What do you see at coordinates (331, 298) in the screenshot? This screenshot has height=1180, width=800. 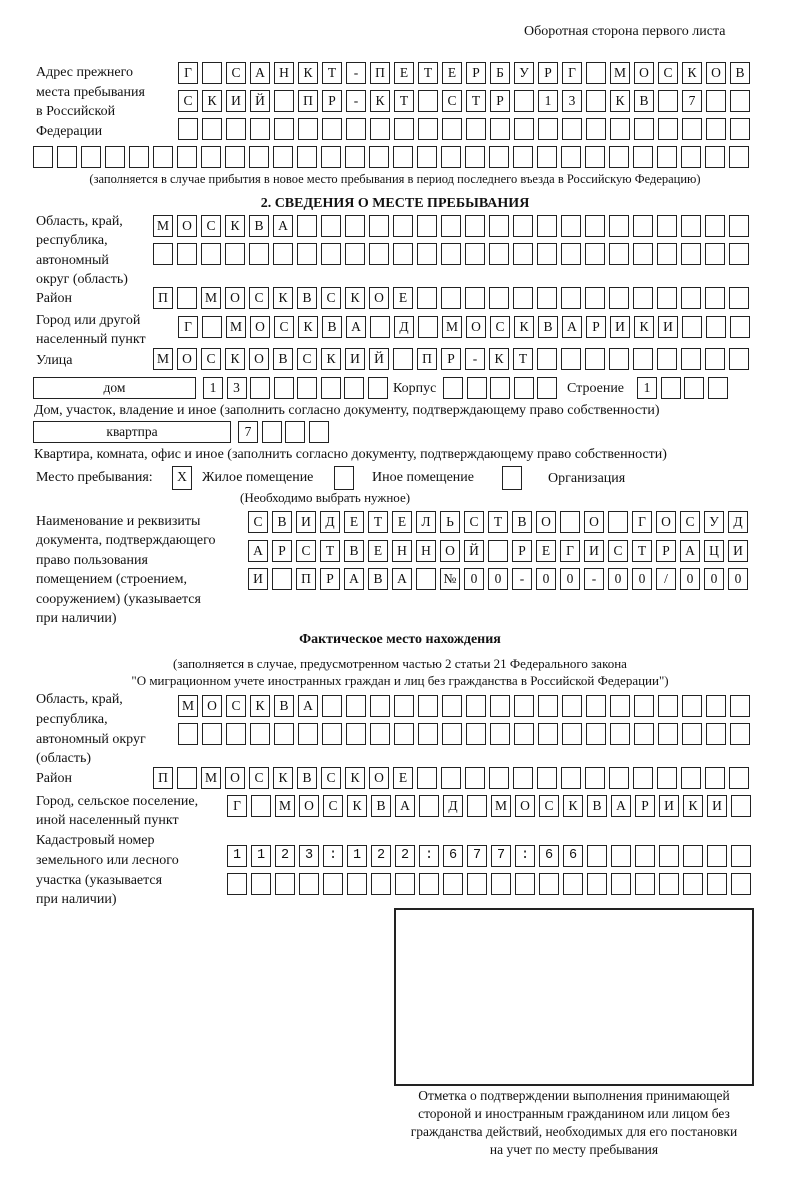 I see `district-cell: С` at bounding box center [331, 298].